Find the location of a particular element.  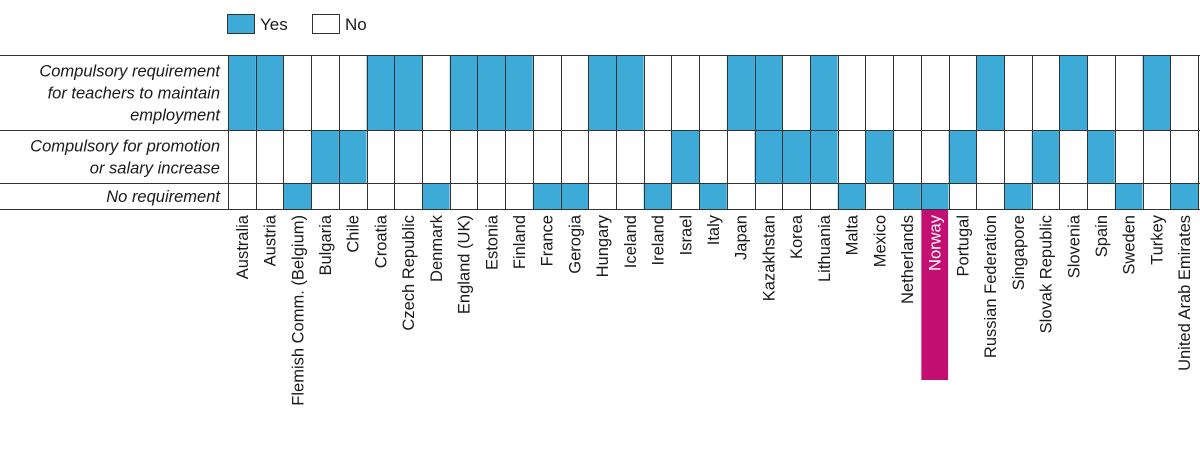

column-label: England (UK) is located at coordinates (465, 264).